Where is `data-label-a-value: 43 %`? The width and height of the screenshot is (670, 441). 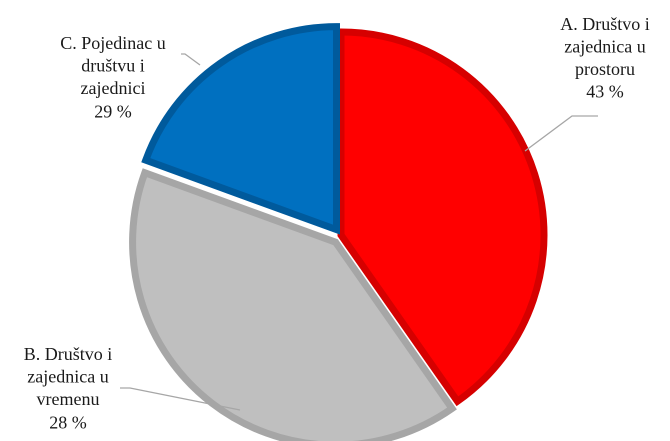 data-label-a-value: 43 % is located at coordinates (605, 92).